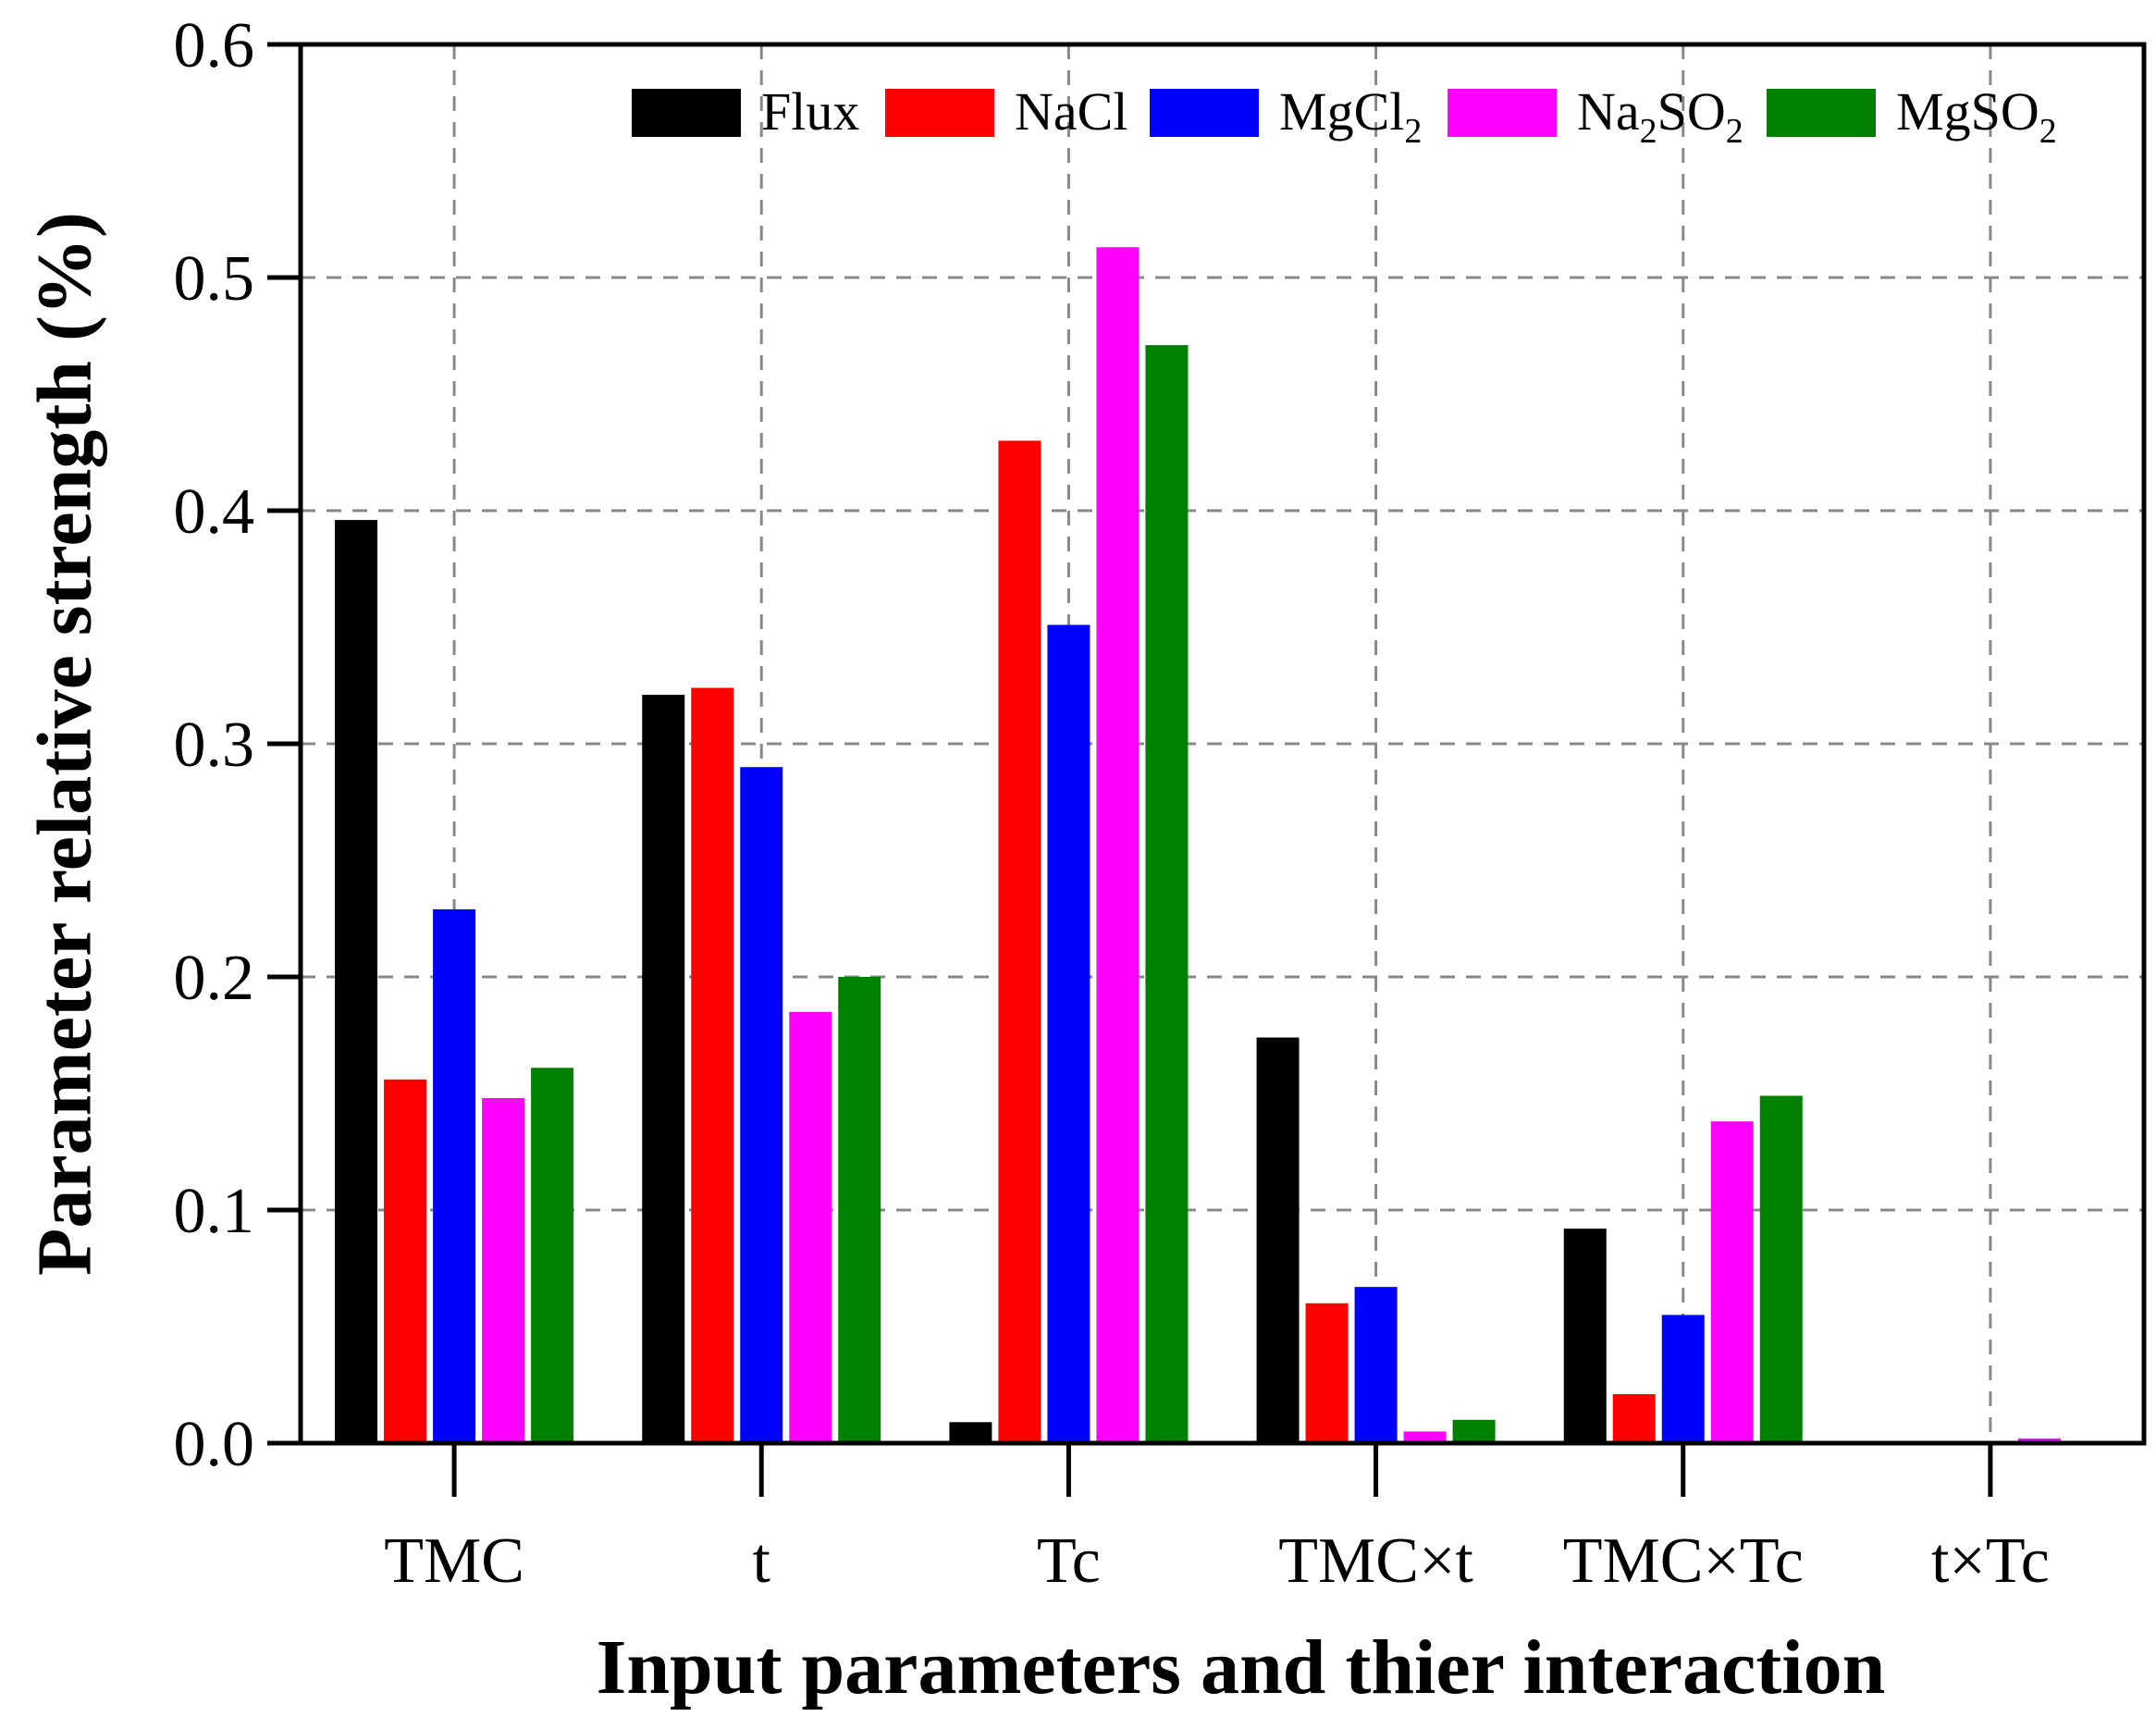 This screenshot has height=1729, width=2156. What do you see at coordinates (1204, 113) in the screenshot?
I see `legend-swatch-mgcl2` at bounding box center [1204, 113].